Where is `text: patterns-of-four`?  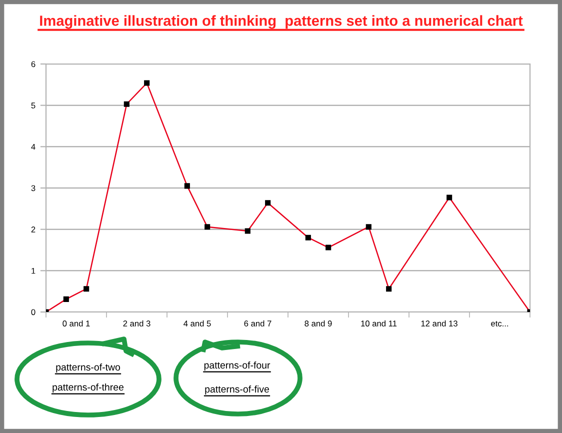
text: patterns-of-four is located at coordinates (237, 366).